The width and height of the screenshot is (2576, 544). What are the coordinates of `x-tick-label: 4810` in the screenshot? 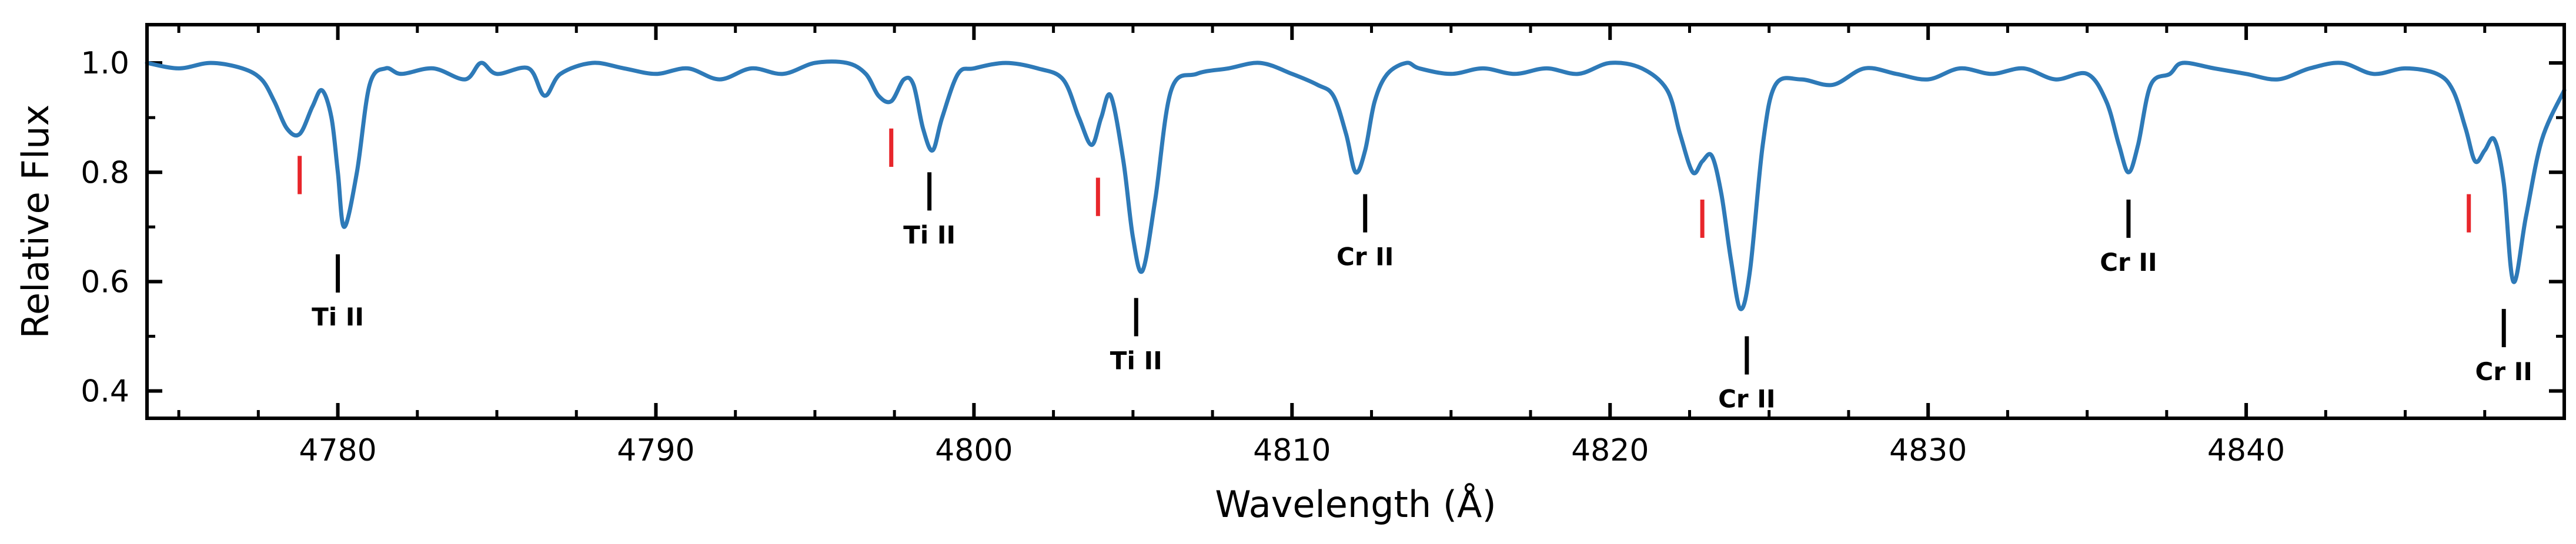 It's located at (1292, 450).